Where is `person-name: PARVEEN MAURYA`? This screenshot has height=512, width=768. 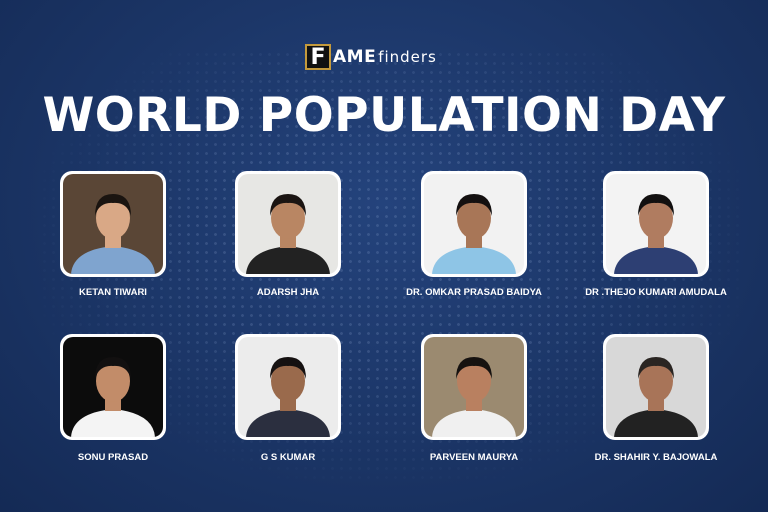
person-name: PARVEEN MAURYA is located at coordinates (474, 457).